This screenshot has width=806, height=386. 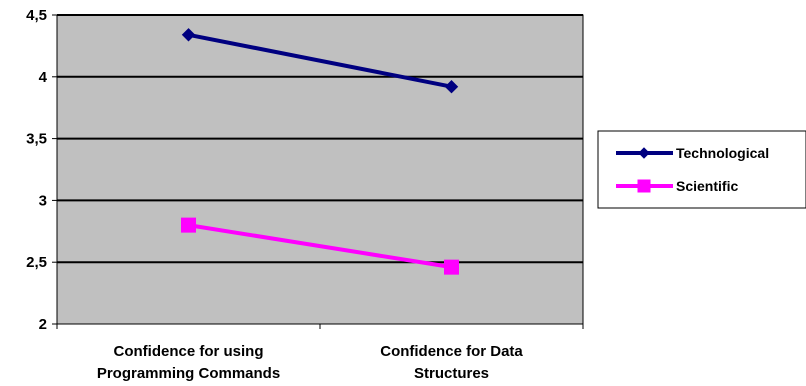 What do you see at coordinates (722, 153) in the screenshot?
I see `legend-label: Technological` at bounding box center [722, 153].